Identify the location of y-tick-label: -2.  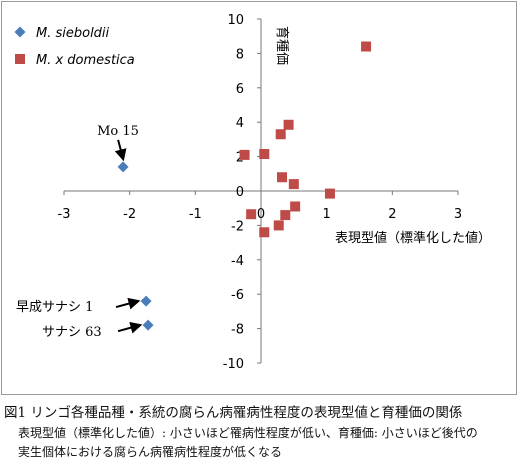
(237, 226).